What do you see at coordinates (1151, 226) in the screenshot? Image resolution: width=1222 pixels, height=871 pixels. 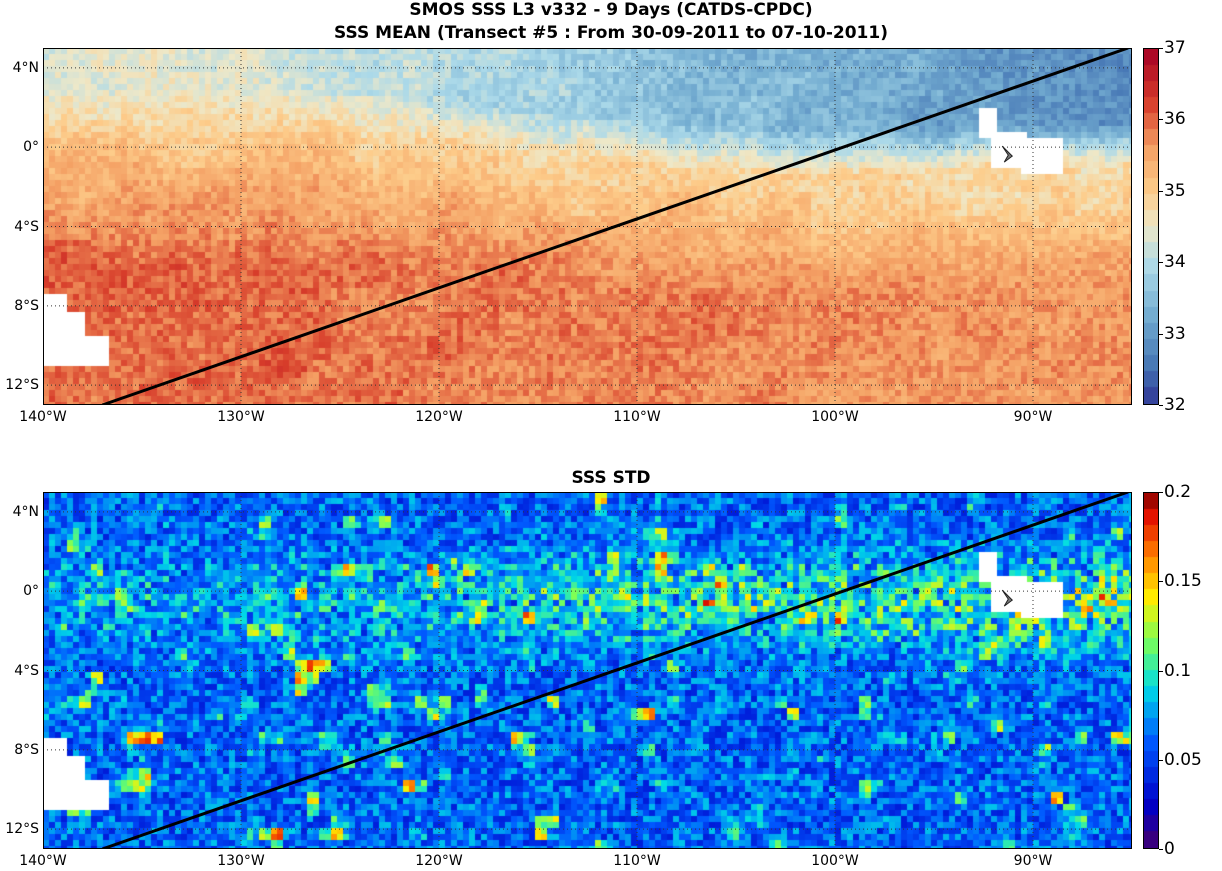 I see `sss-mean-colorbar` at bounding box center [1151, 226].